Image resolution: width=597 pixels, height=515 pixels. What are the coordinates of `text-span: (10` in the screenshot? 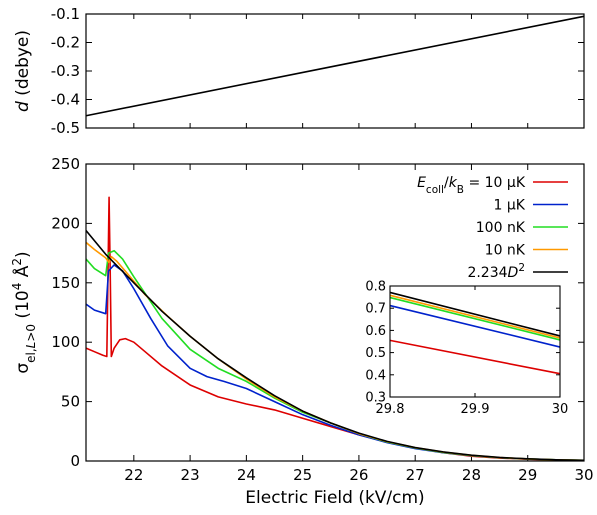 It's located at (23, 307).